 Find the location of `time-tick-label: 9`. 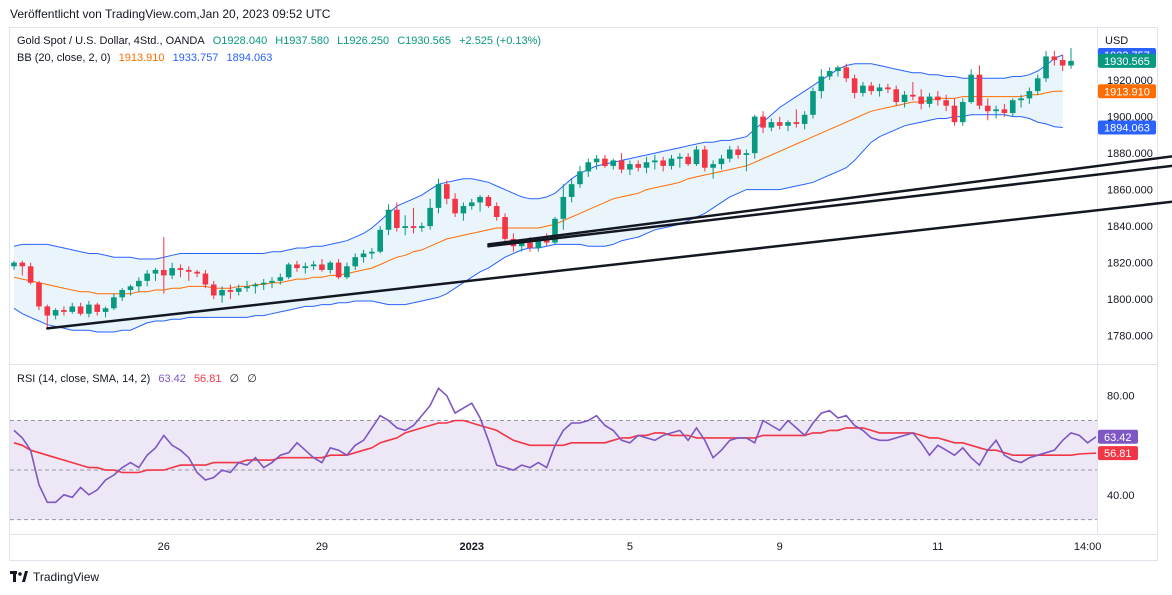

time-tick-label: 9 is located at coordinates (780, 547).